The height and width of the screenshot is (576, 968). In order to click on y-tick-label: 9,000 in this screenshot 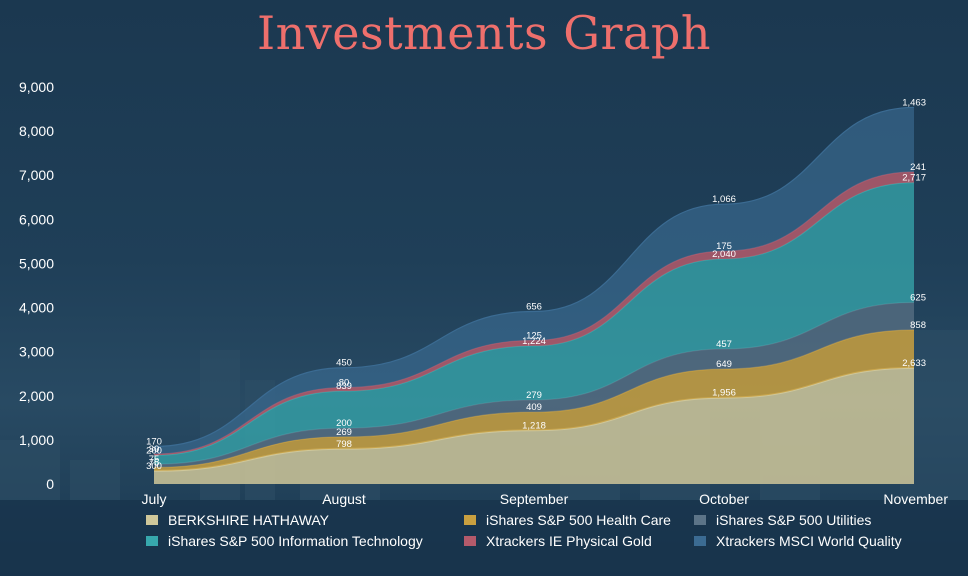, I will do `click(36, 87)`.